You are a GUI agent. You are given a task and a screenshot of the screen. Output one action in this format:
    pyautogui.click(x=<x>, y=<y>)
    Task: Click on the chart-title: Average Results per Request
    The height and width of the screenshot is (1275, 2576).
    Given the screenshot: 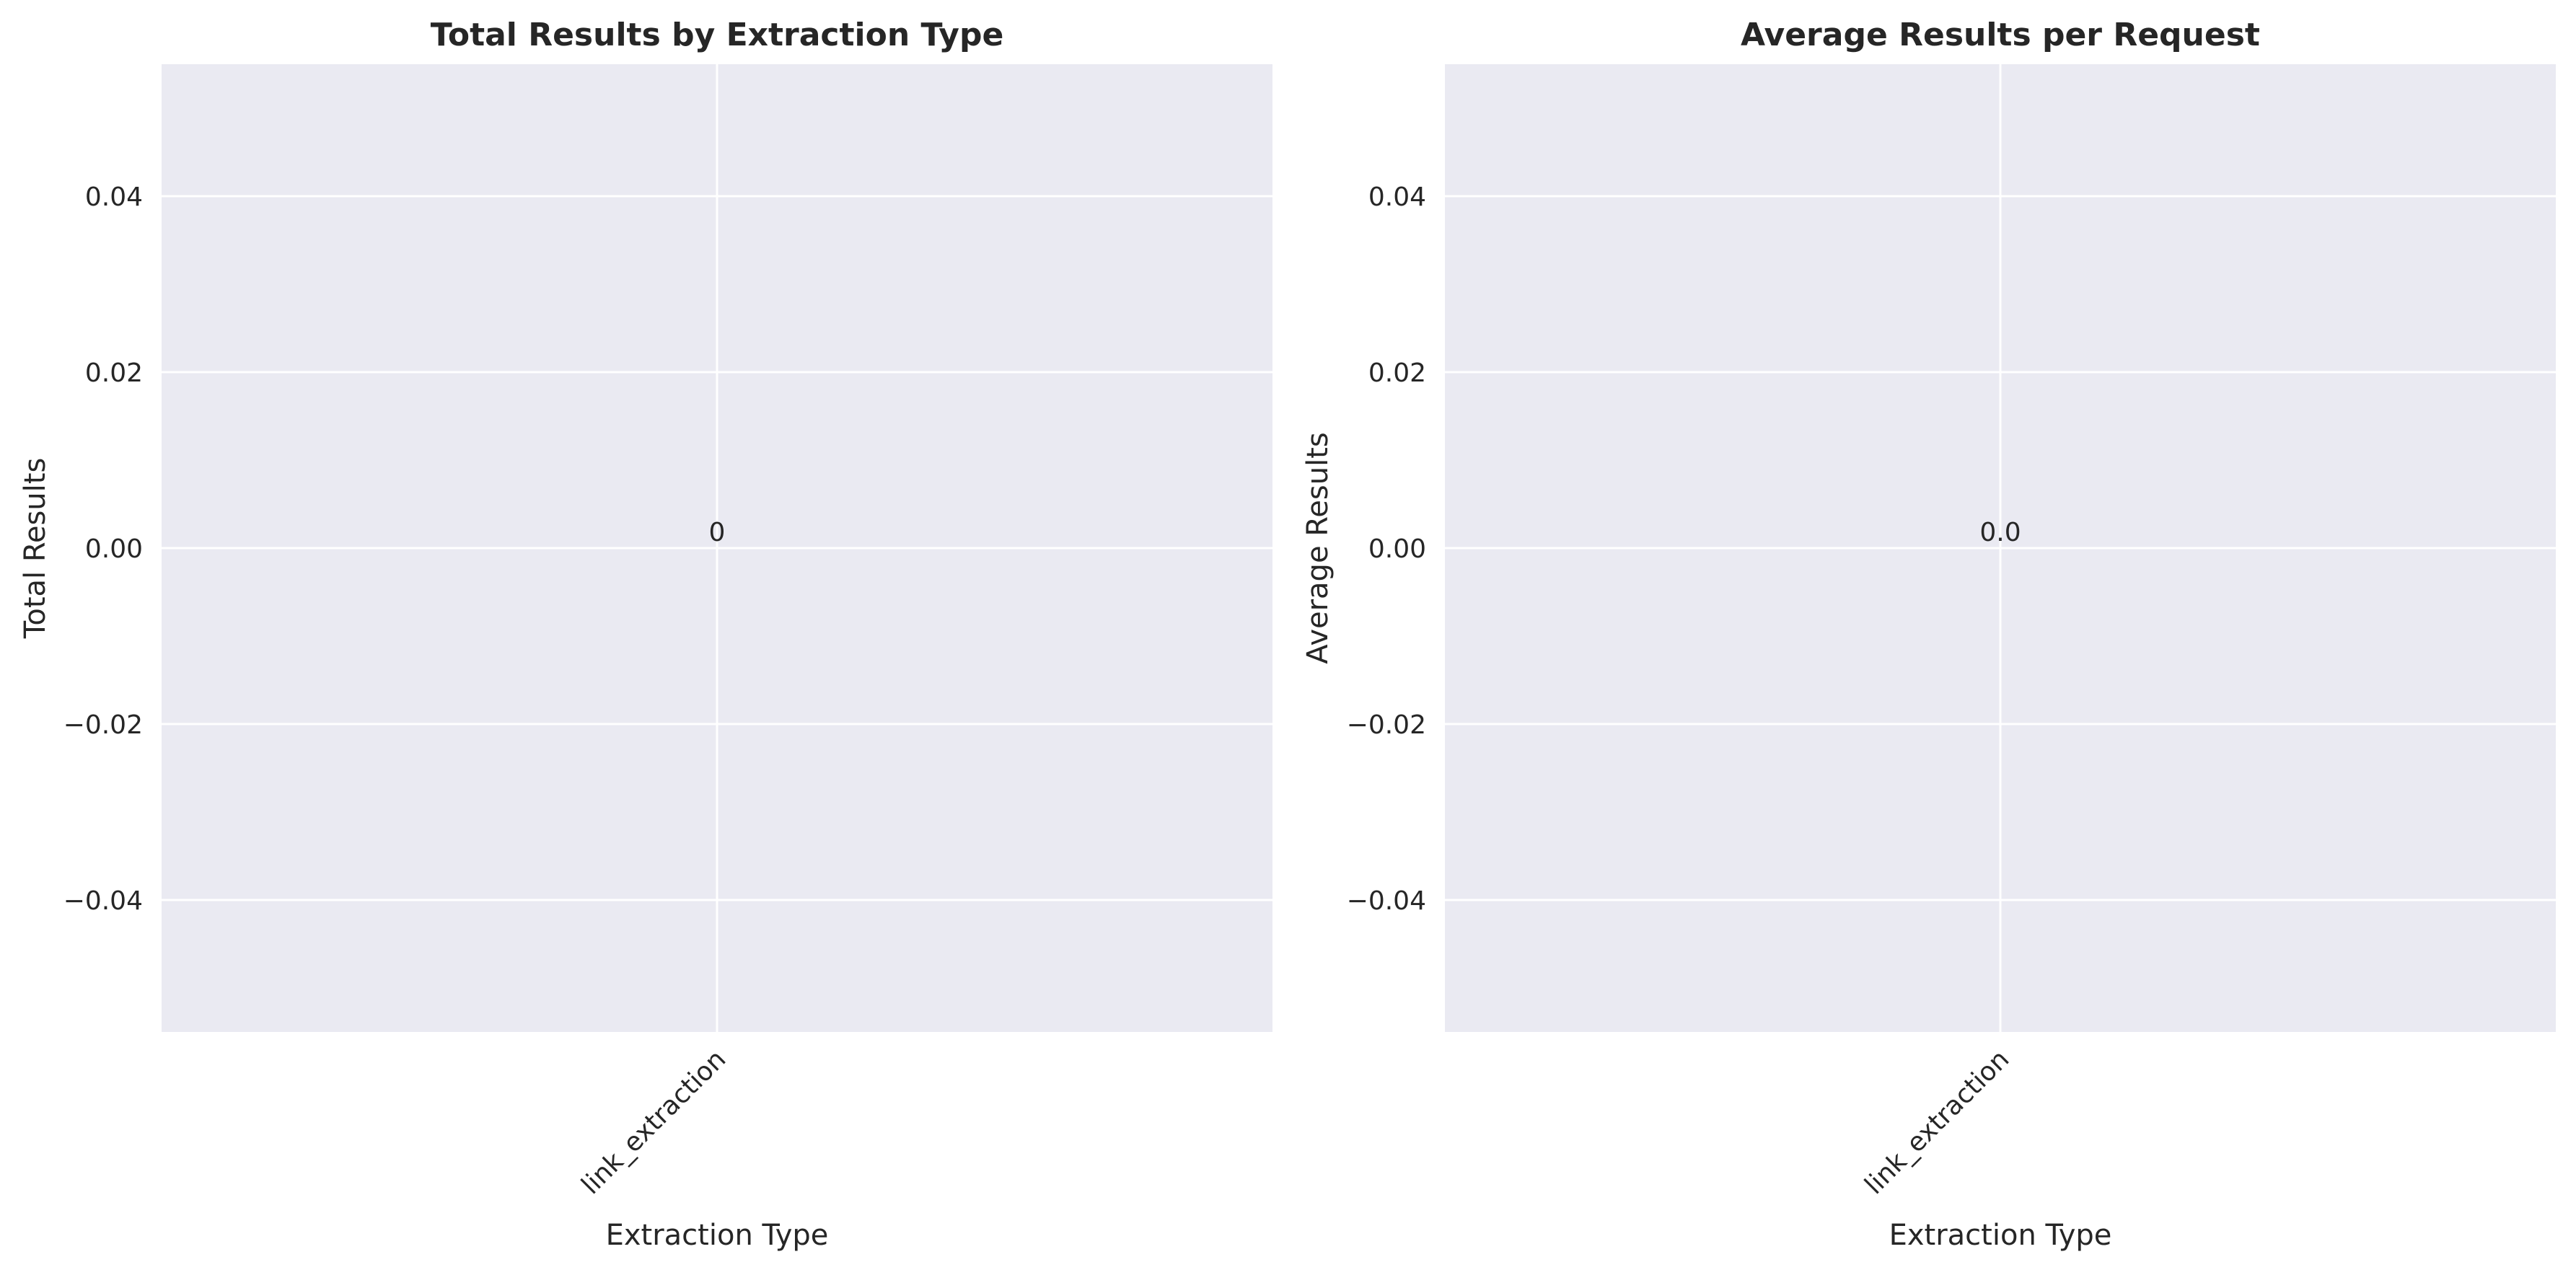 What is the action you would take?
    pyautogui.click(x=2000, y=35)
    